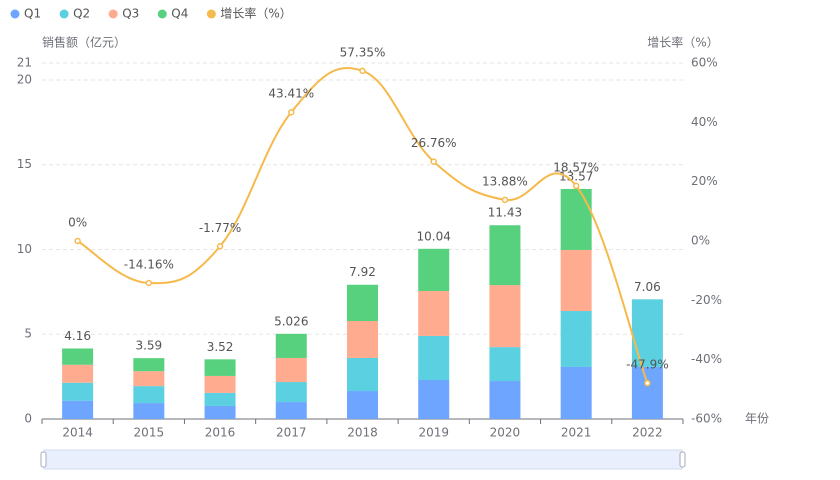  Describe the element at coordinates (220, 228) in the screenshot. I see `growth-label: -1.77%` at that location.